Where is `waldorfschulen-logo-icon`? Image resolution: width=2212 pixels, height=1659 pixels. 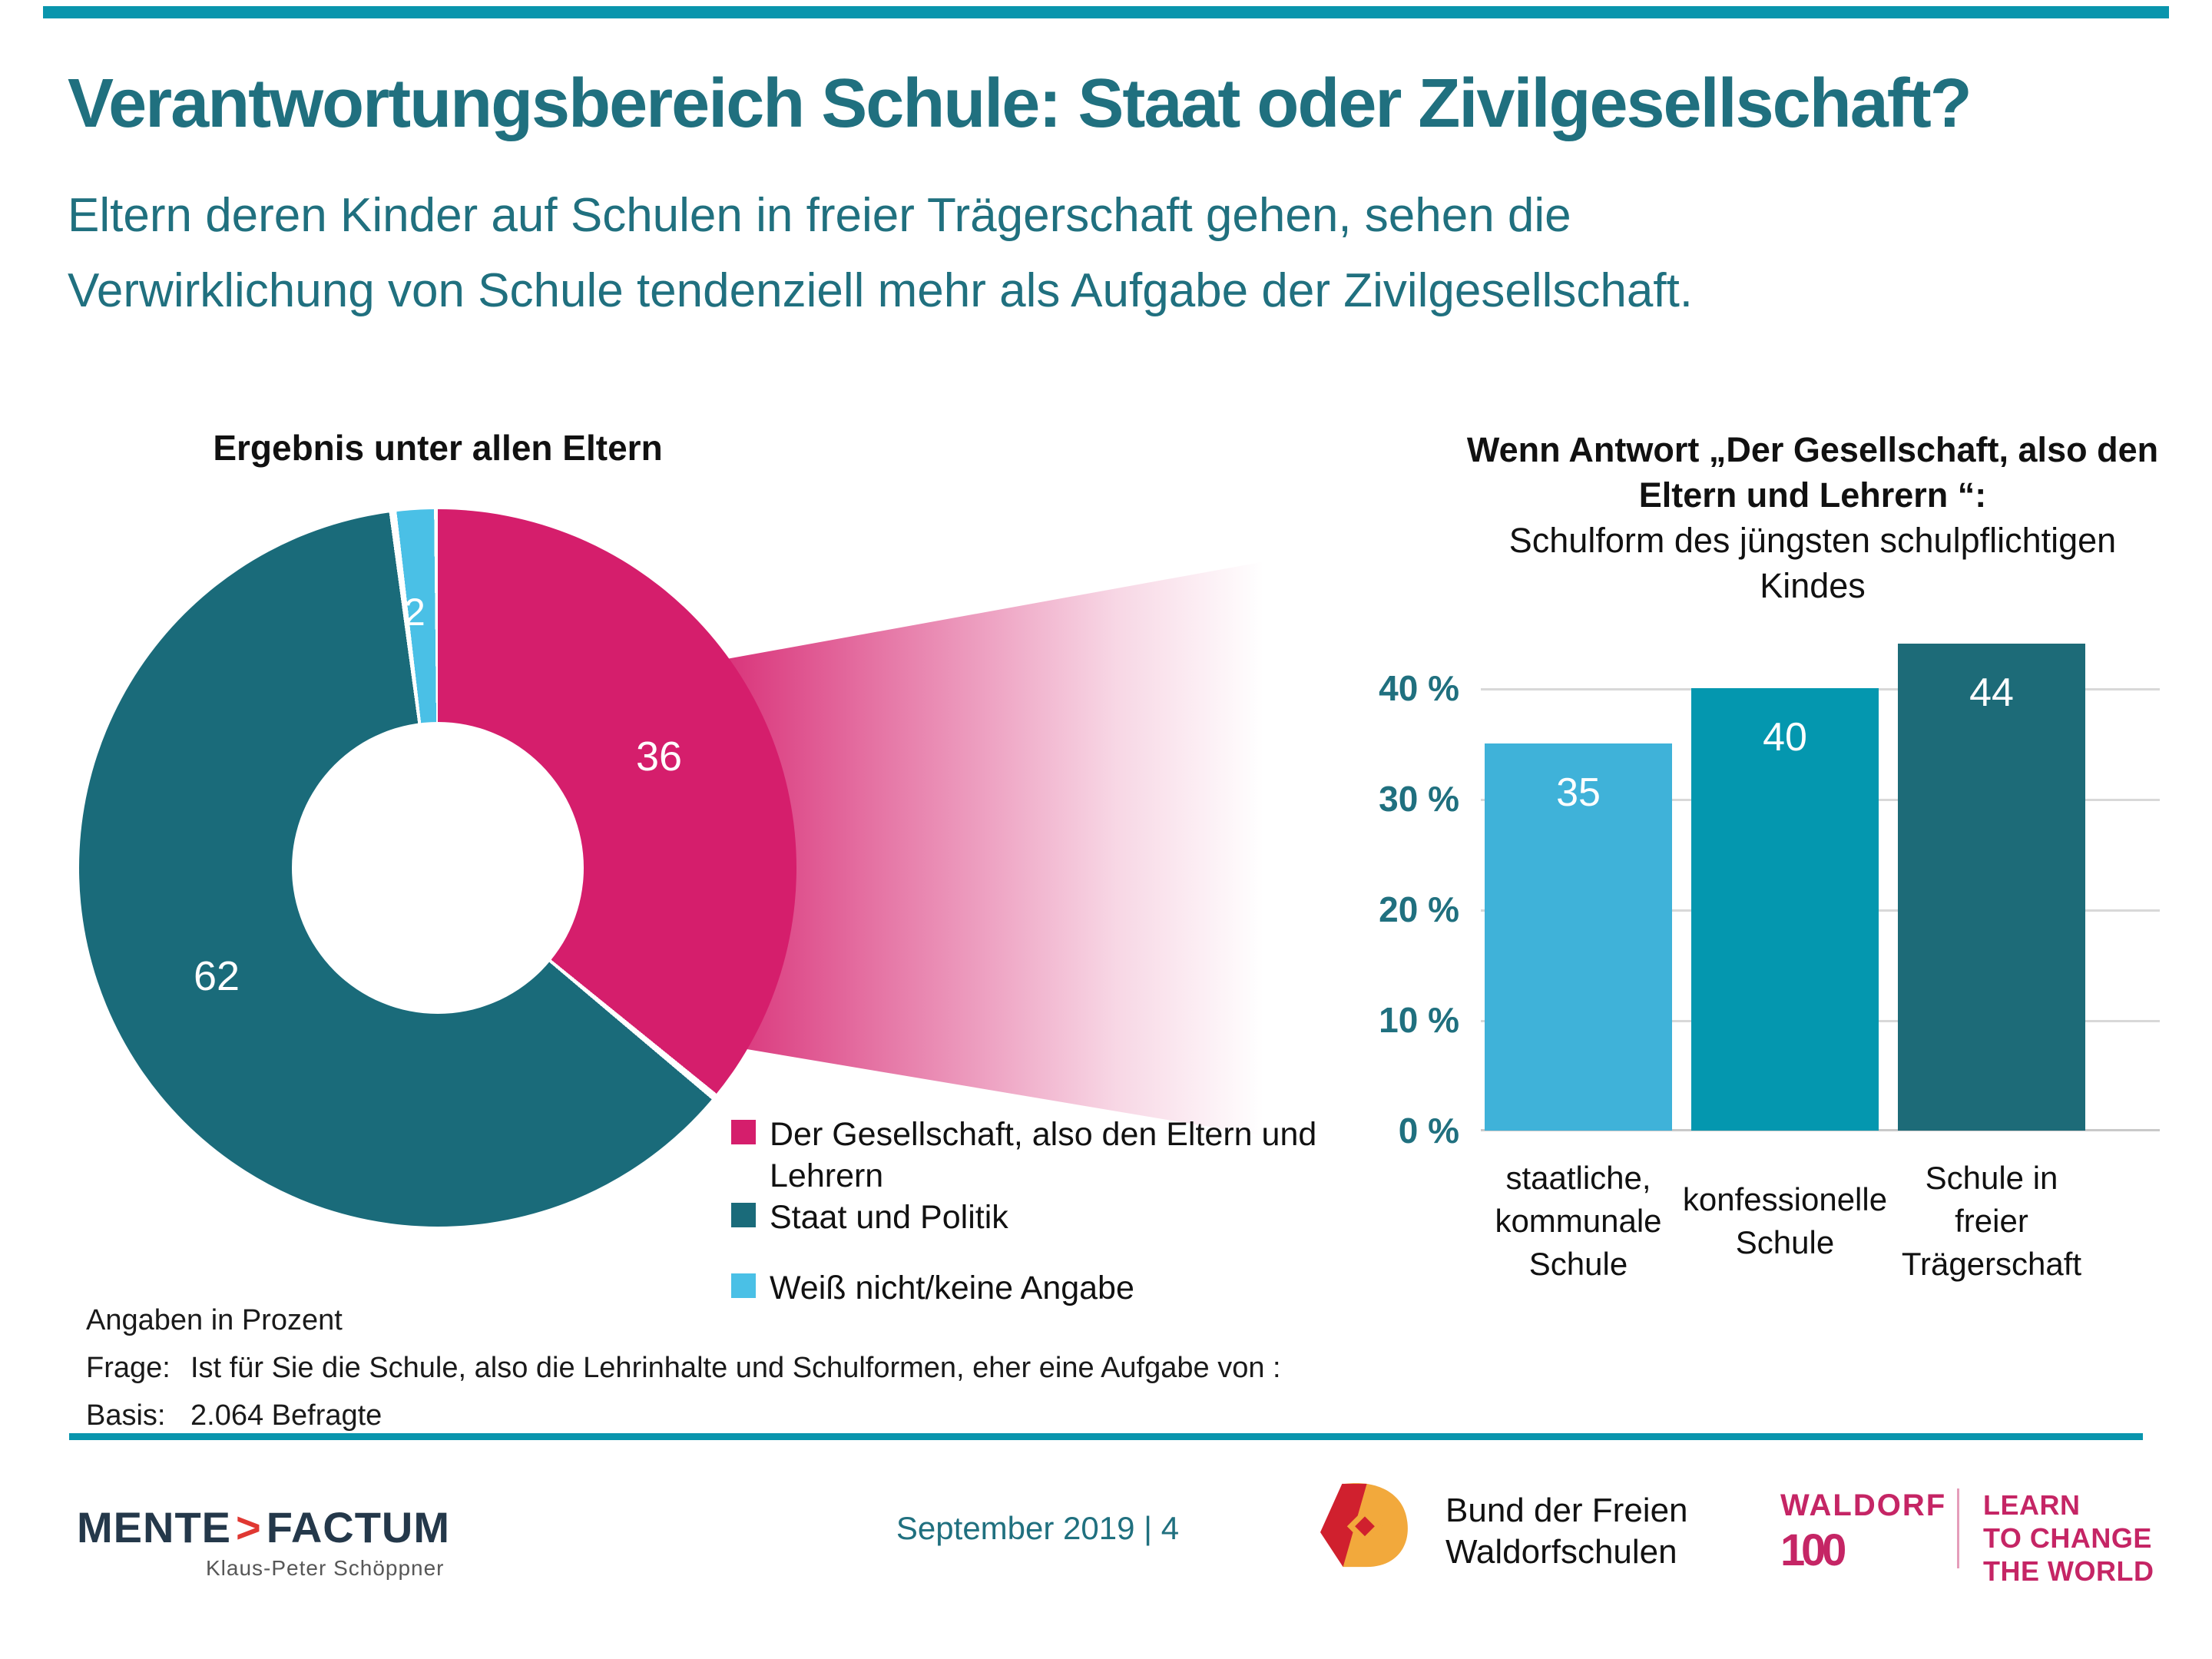
waldorfschulen-logo-icon is located at coordinates (1365, 1527).